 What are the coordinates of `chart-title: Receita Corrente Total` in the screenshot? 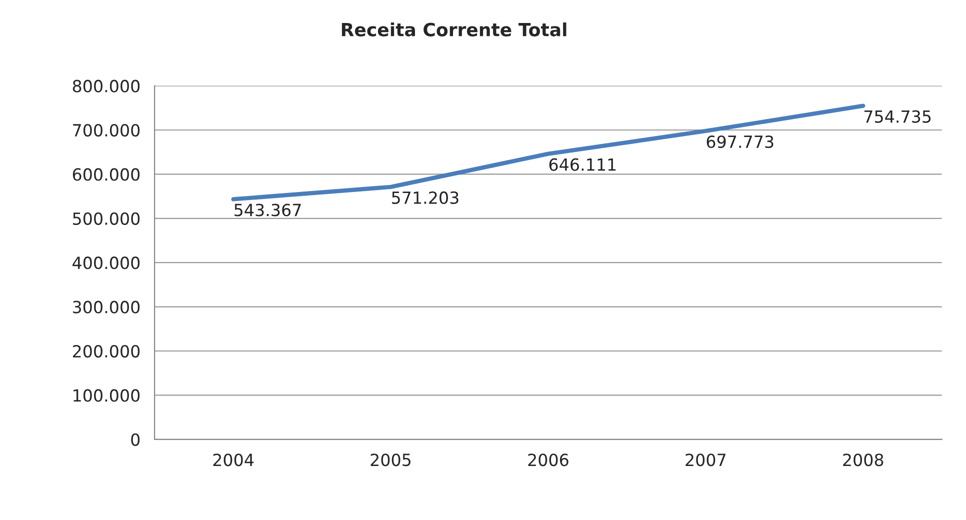 It's located at (454, 29).